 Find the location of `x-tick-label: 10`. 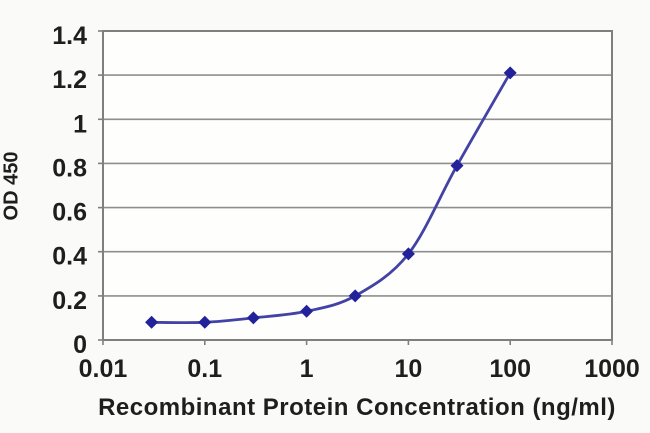

x-tick-label: 10 is located at coordinates (408, 369).